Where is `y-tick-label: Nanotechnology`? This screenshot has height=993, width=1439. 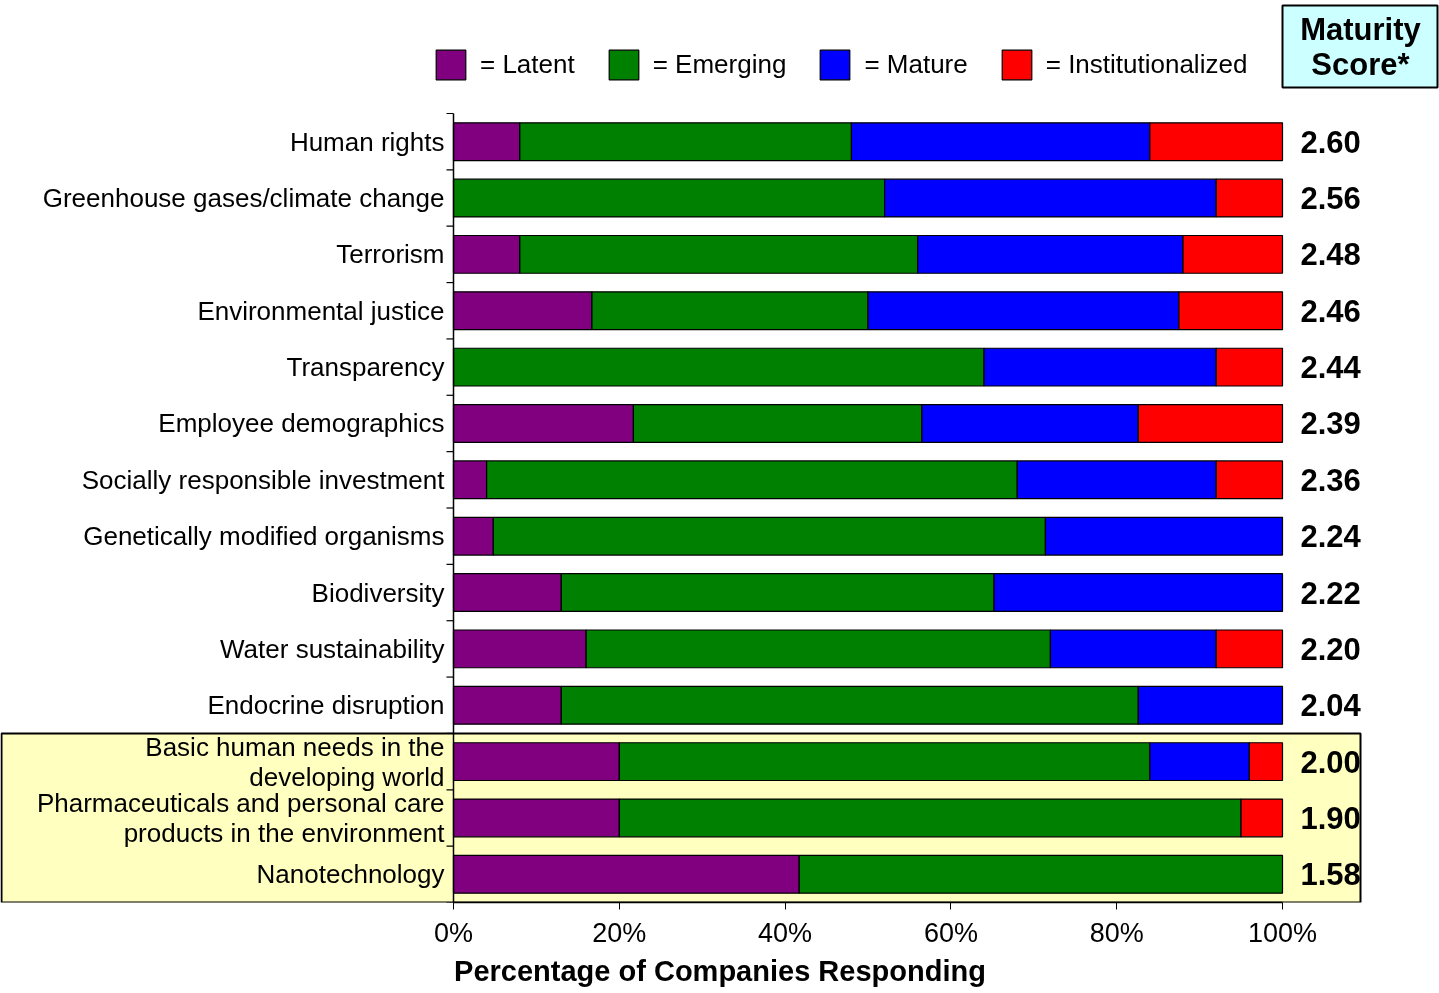
y-tick-label: Nanotechnology is located at coordinates (350, 874).